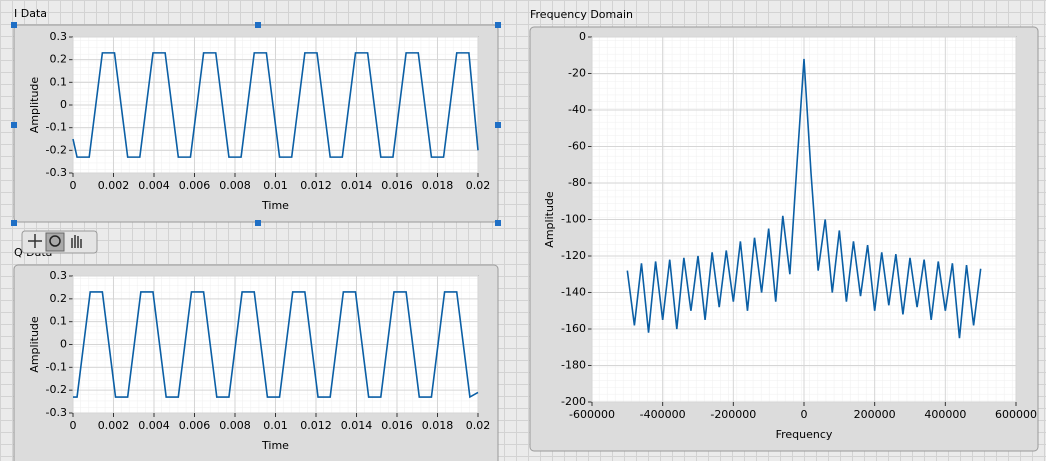 The height and width of the screenshot is (461, 1046). I want to click on x-tick-label: -400000, so click(663, 414).